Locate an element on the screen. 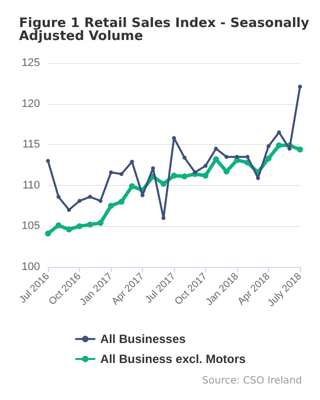 This screenshot has height=400, width=320. chart-title: Figure 1 Retail Sales Index - Seasonally Adjusted Volume is located at coordinates (166, 30).